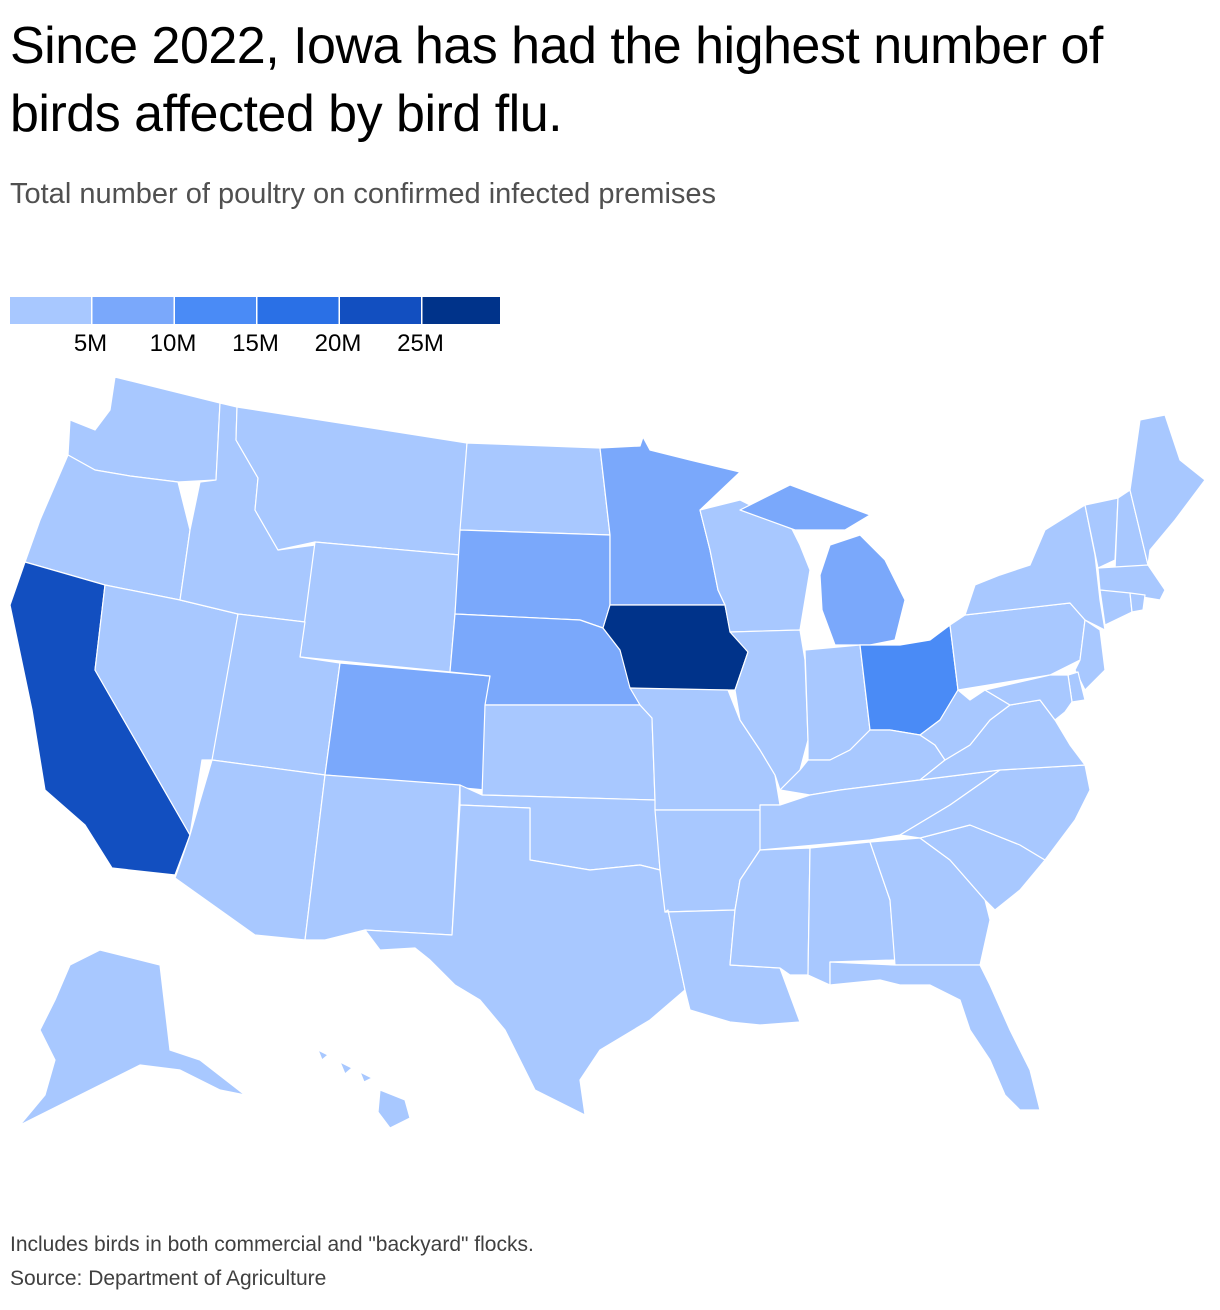  I want to click on state-rhode-island, so click(1137, 602).